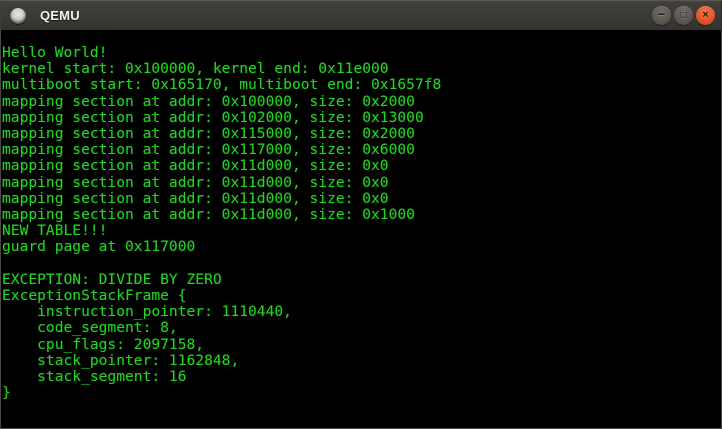 This screenshot has height=429, width=722. What do you see at coordinates (361, 264) in the screenshot?
I see `console-line` at bounding box center [361, 264].